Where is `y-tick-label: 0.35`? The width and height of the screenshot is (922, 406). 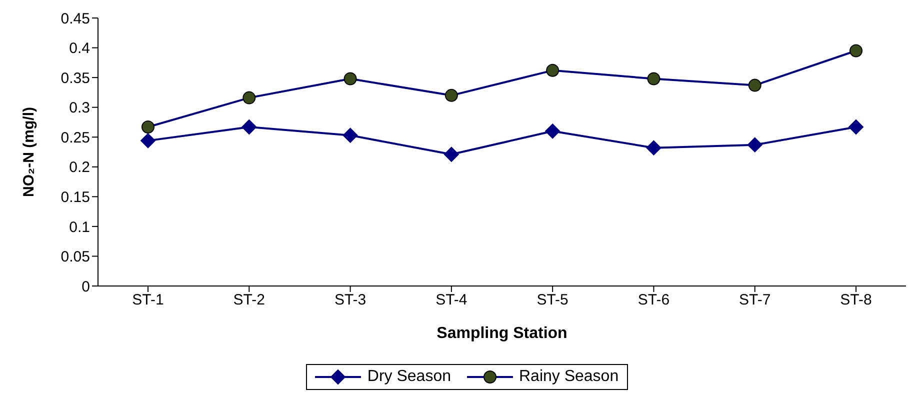
y-tick-label: 0.35 is located at coordinates (75, 78).